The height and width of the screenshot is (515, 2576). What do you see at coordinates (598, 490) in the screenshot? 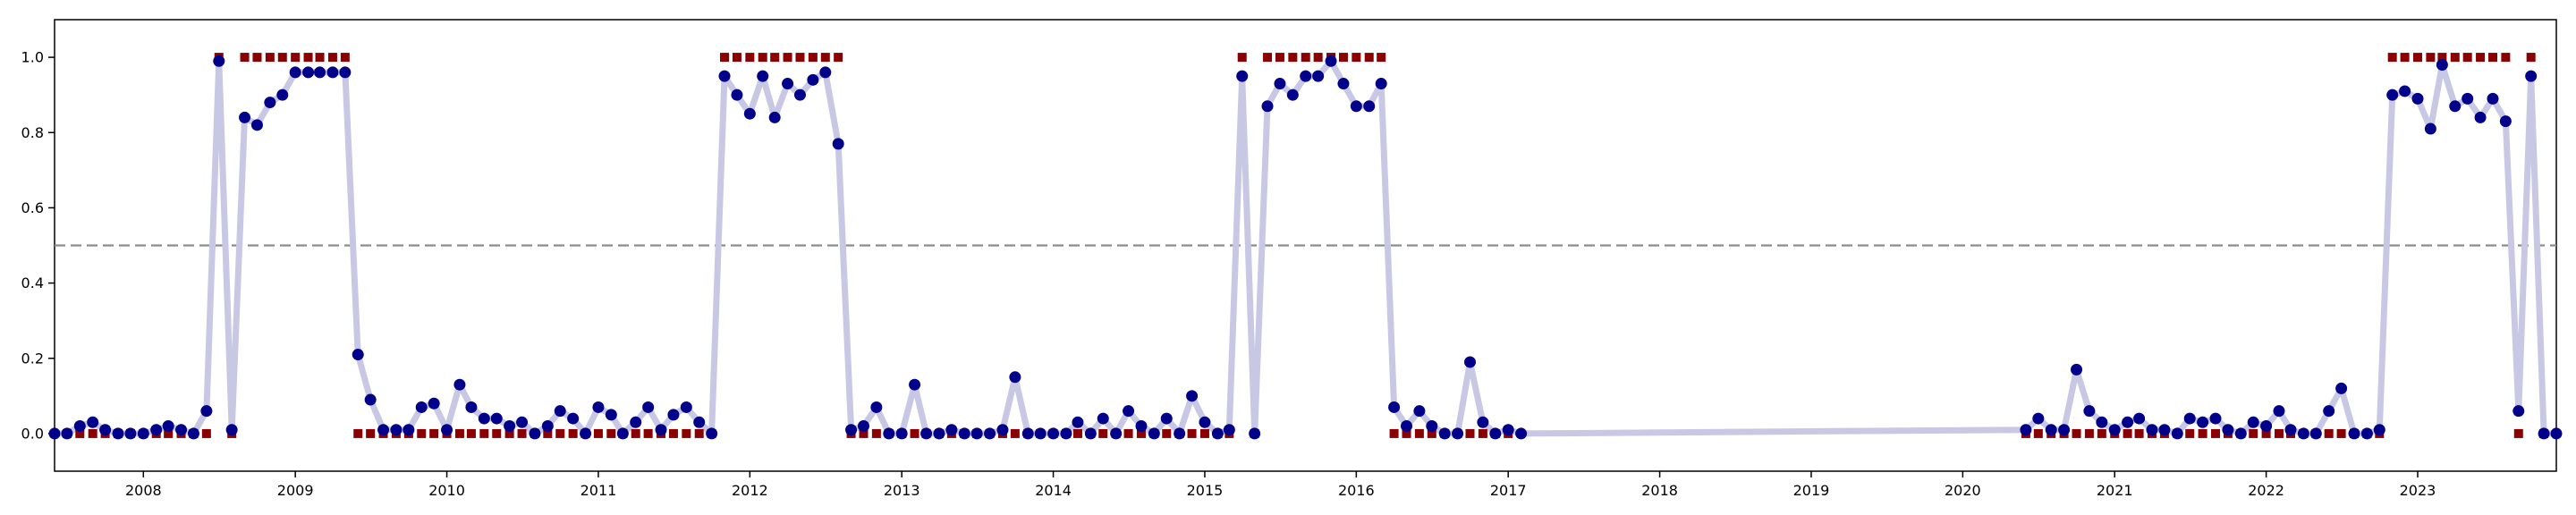
I see `x-tick-label: 2011` at bounding box center [598, 490].